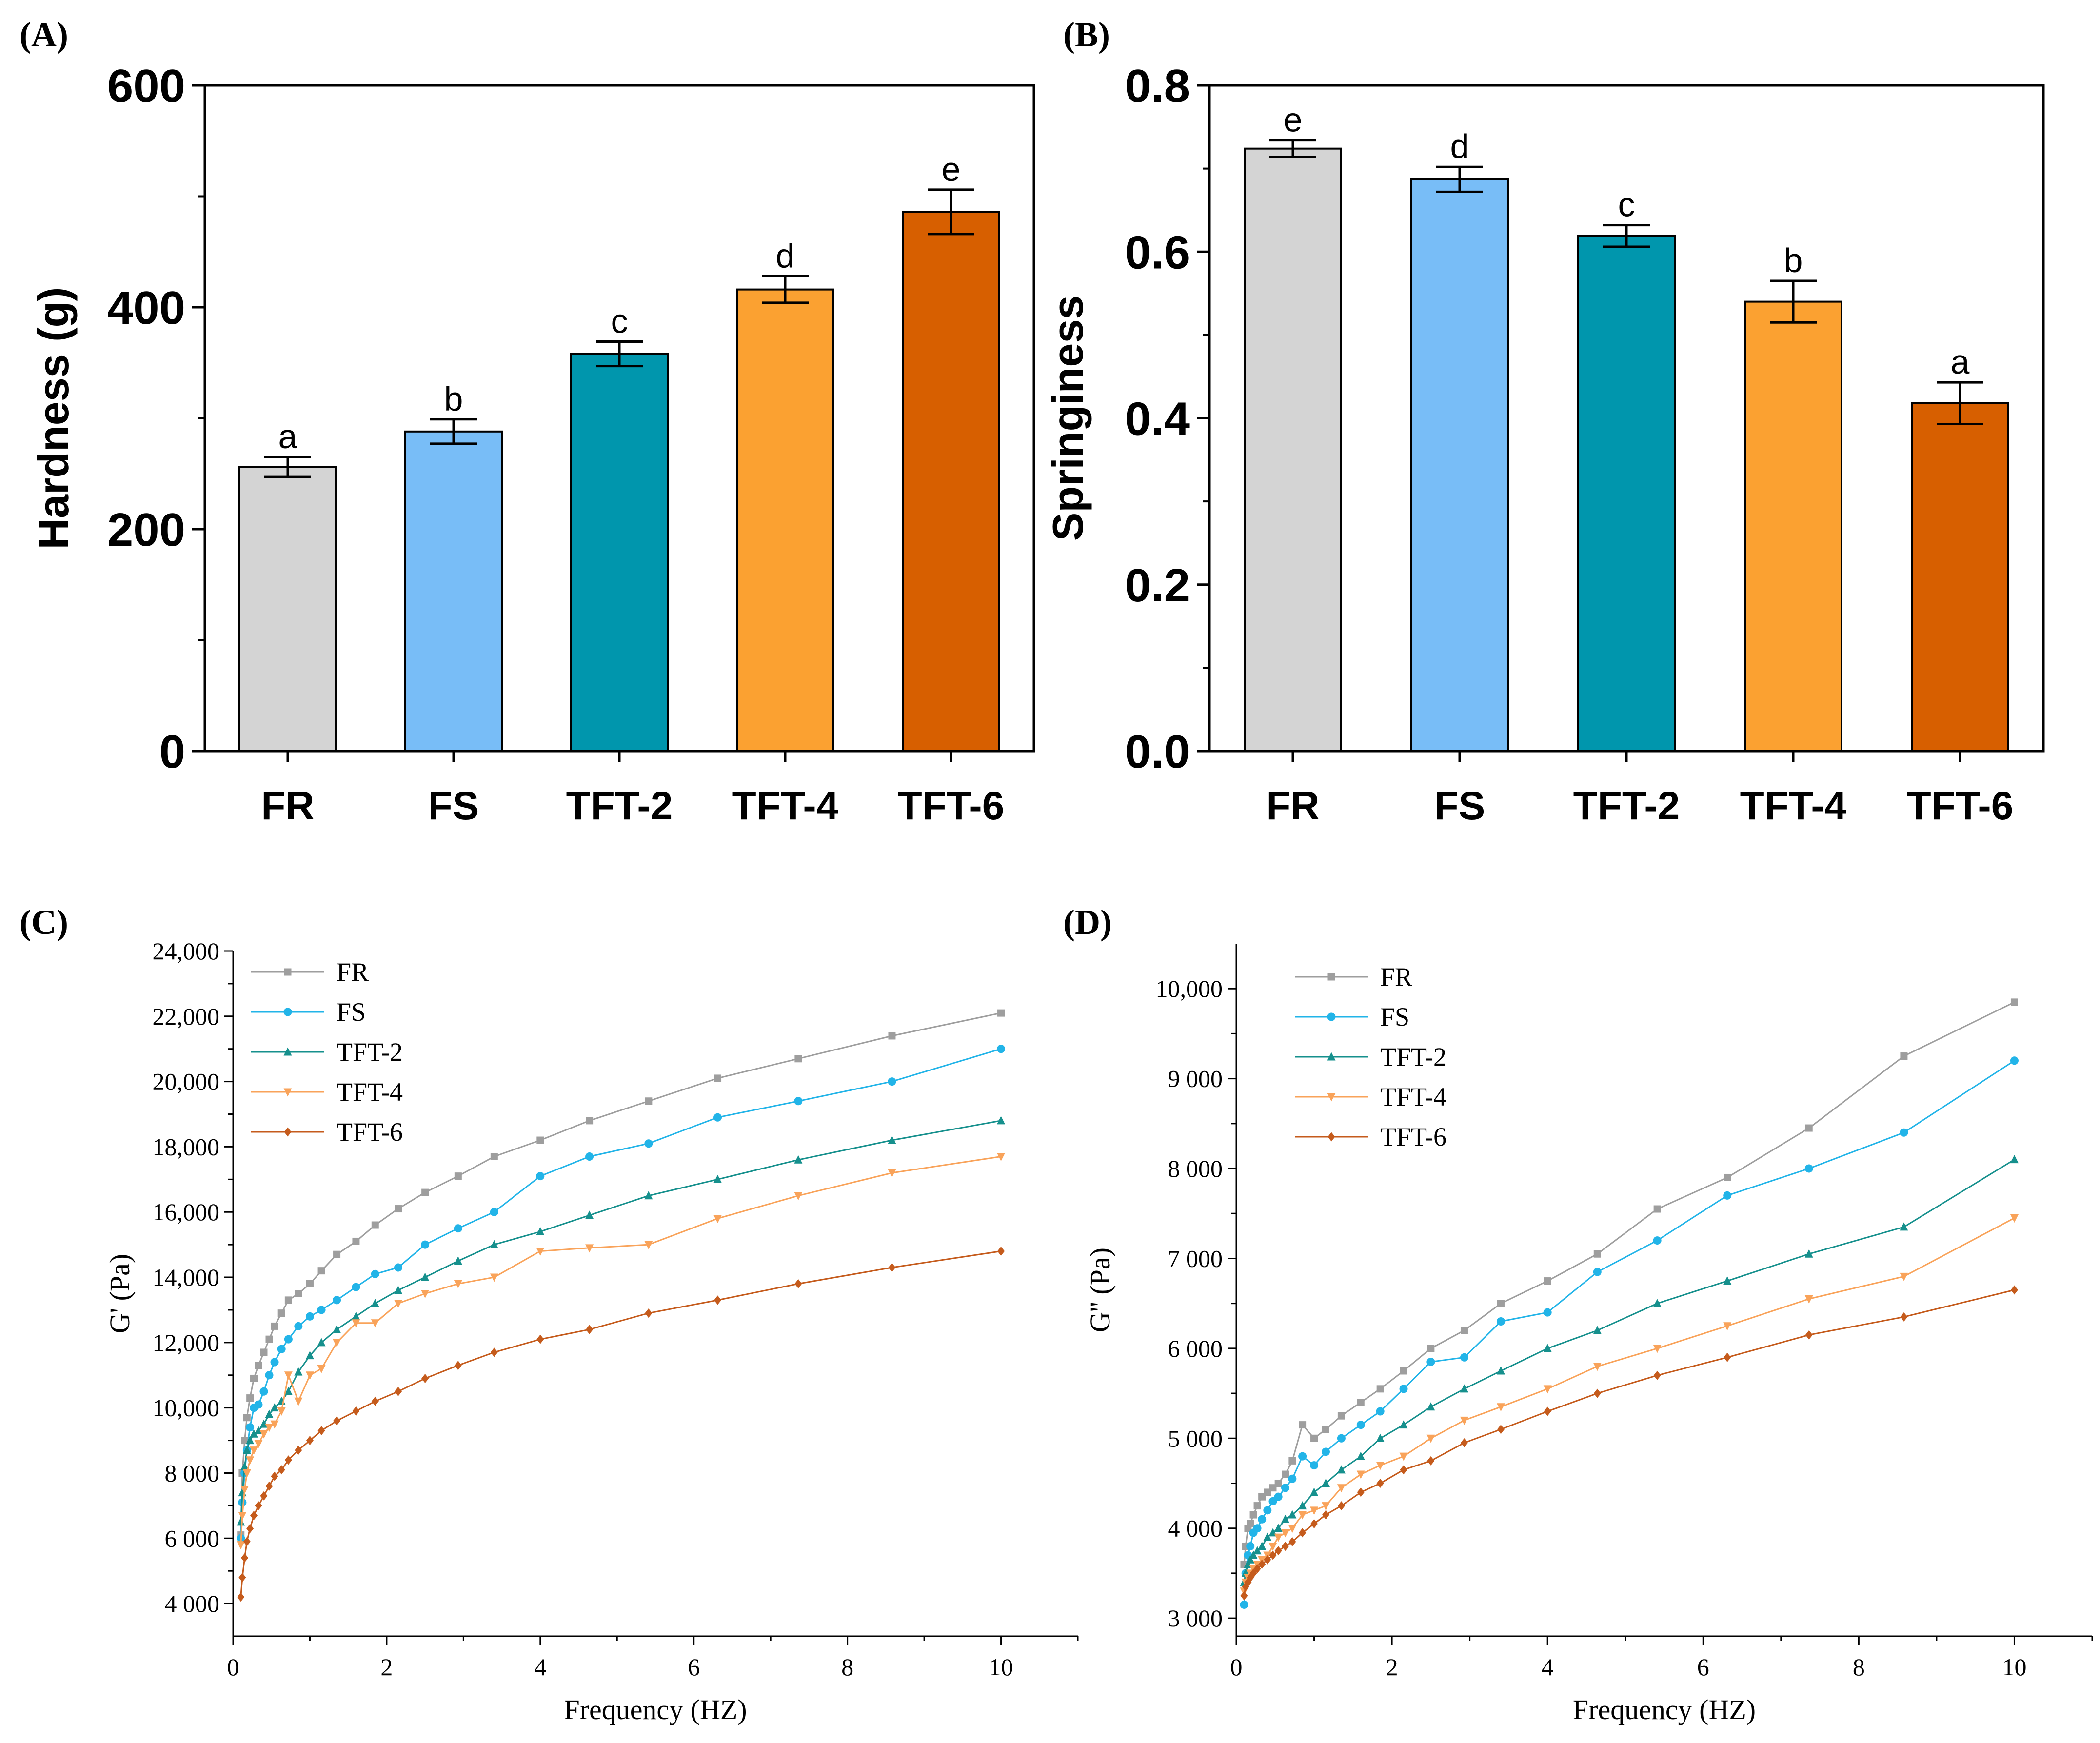 Image resolution: width=2100 pixels, height=1743 pixels. I want to click on legend-marker-fs, so click(288, 1012).